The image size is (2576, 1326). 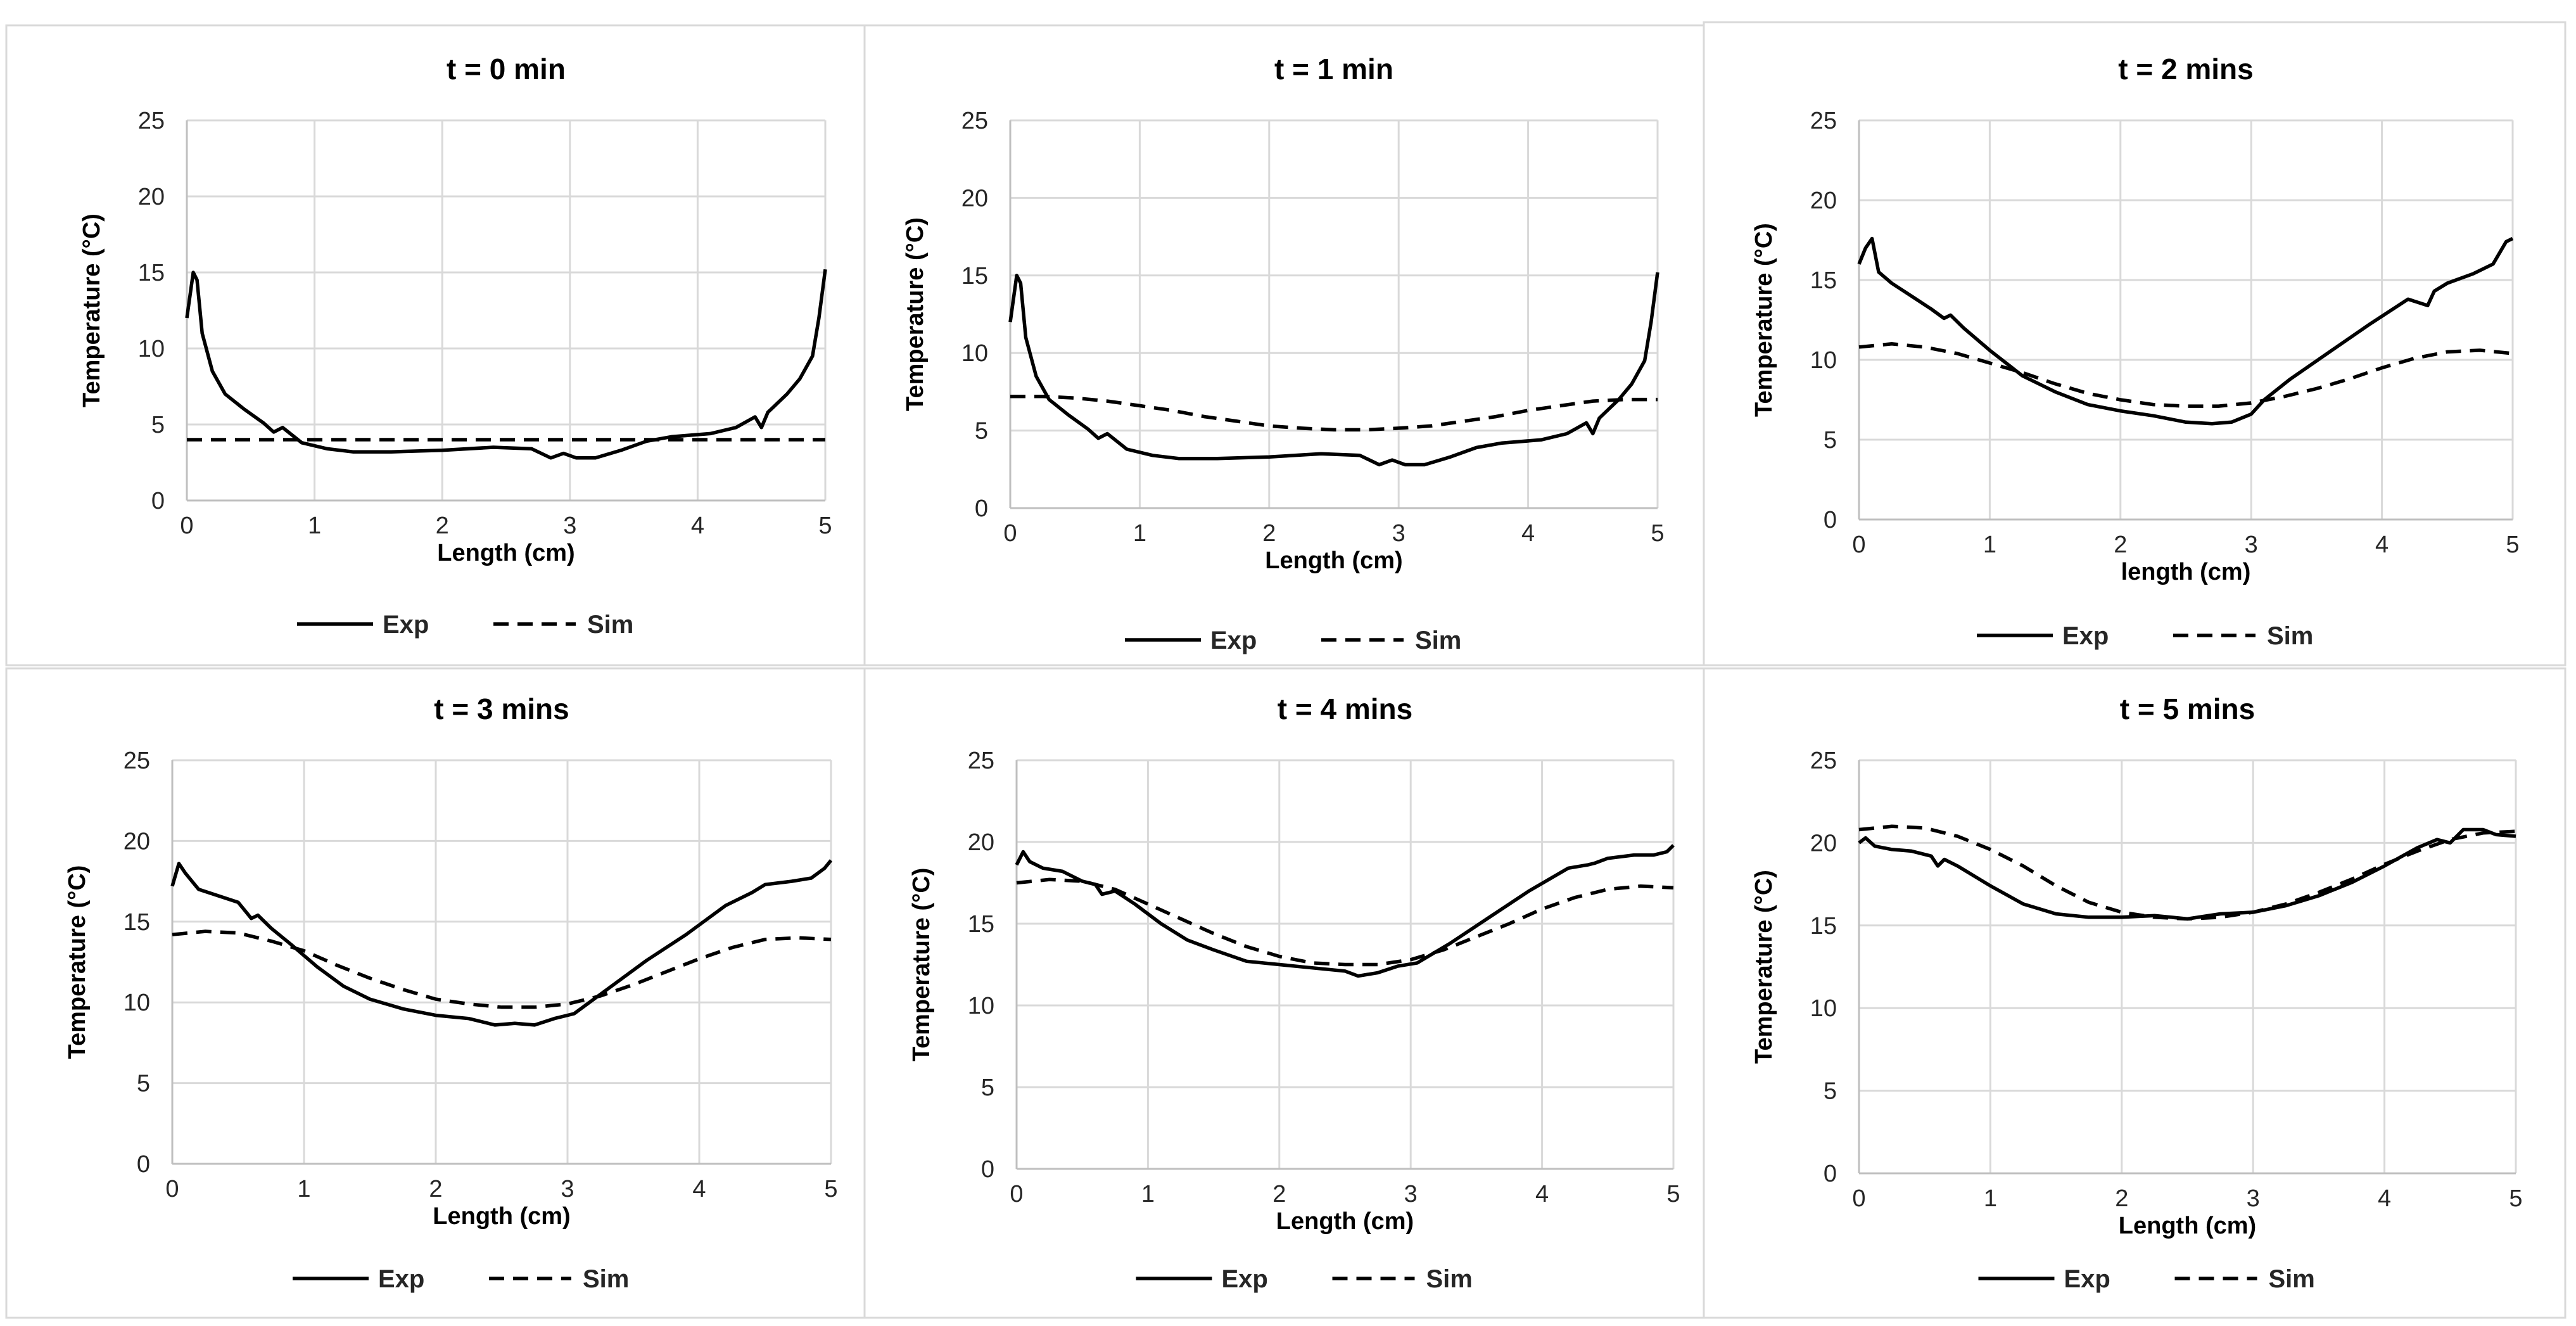 I want to click on chart-title: t = 1 min, so click(x=1333, y=69).